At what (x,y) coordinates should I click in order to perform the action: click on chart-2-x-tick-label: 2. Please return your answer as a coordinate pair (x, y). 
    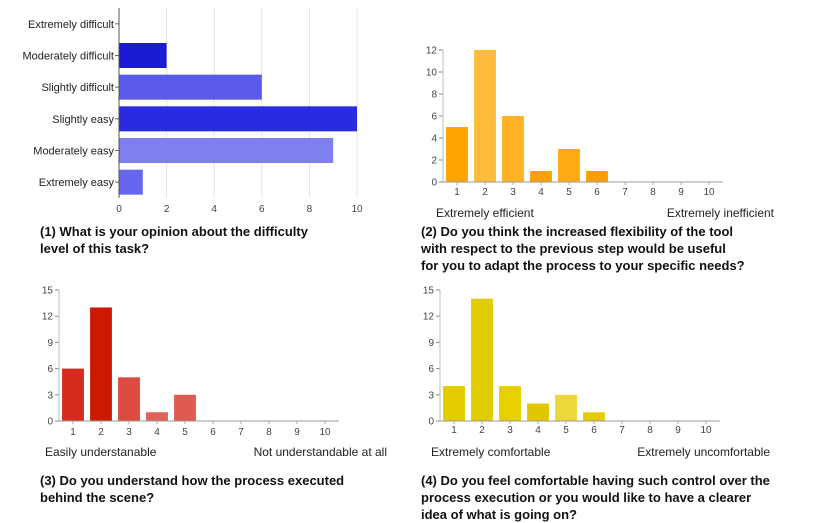
    Looking at the image, I should click on (485, 192).